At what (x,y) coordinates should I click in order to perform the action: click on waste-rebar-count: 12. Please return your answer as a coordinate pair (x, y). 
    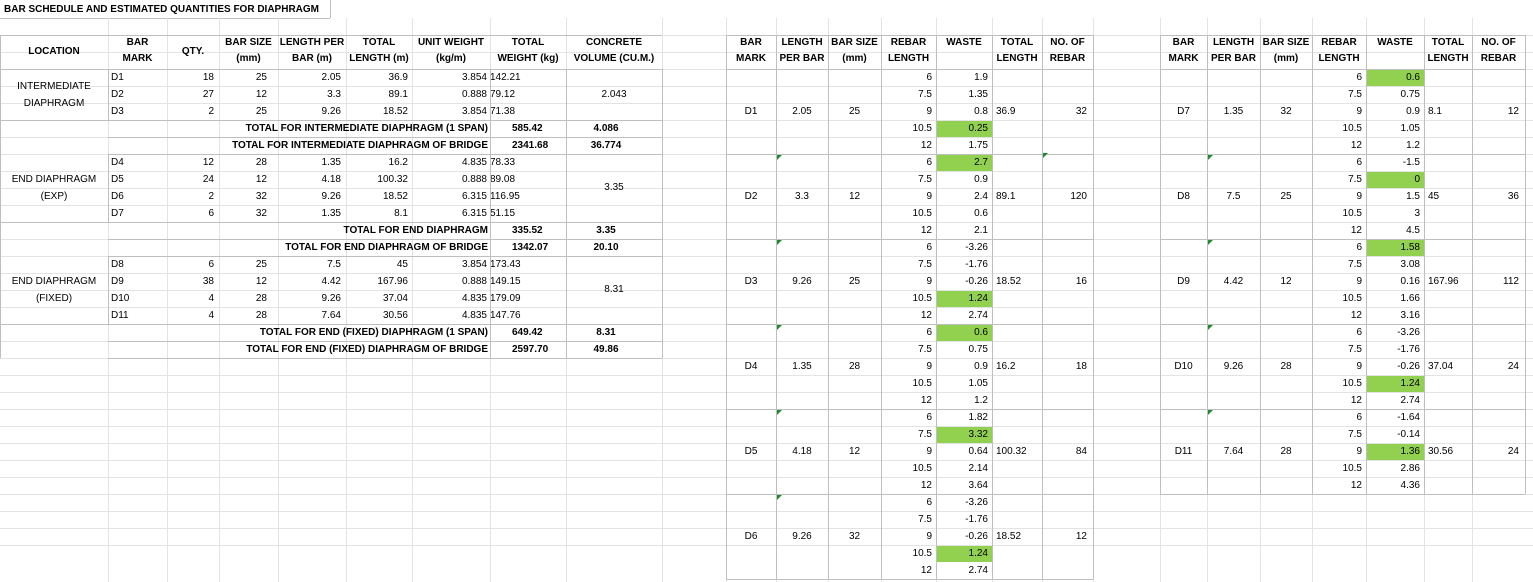
    Looking at the image, I should click on (1513, 111).